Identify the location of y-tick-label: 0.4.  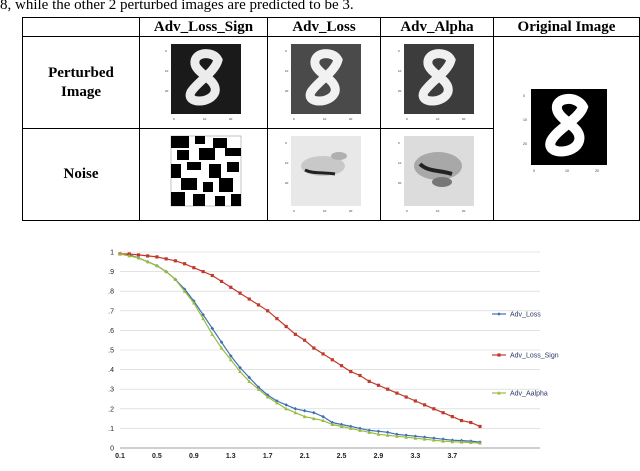
(111, 370).